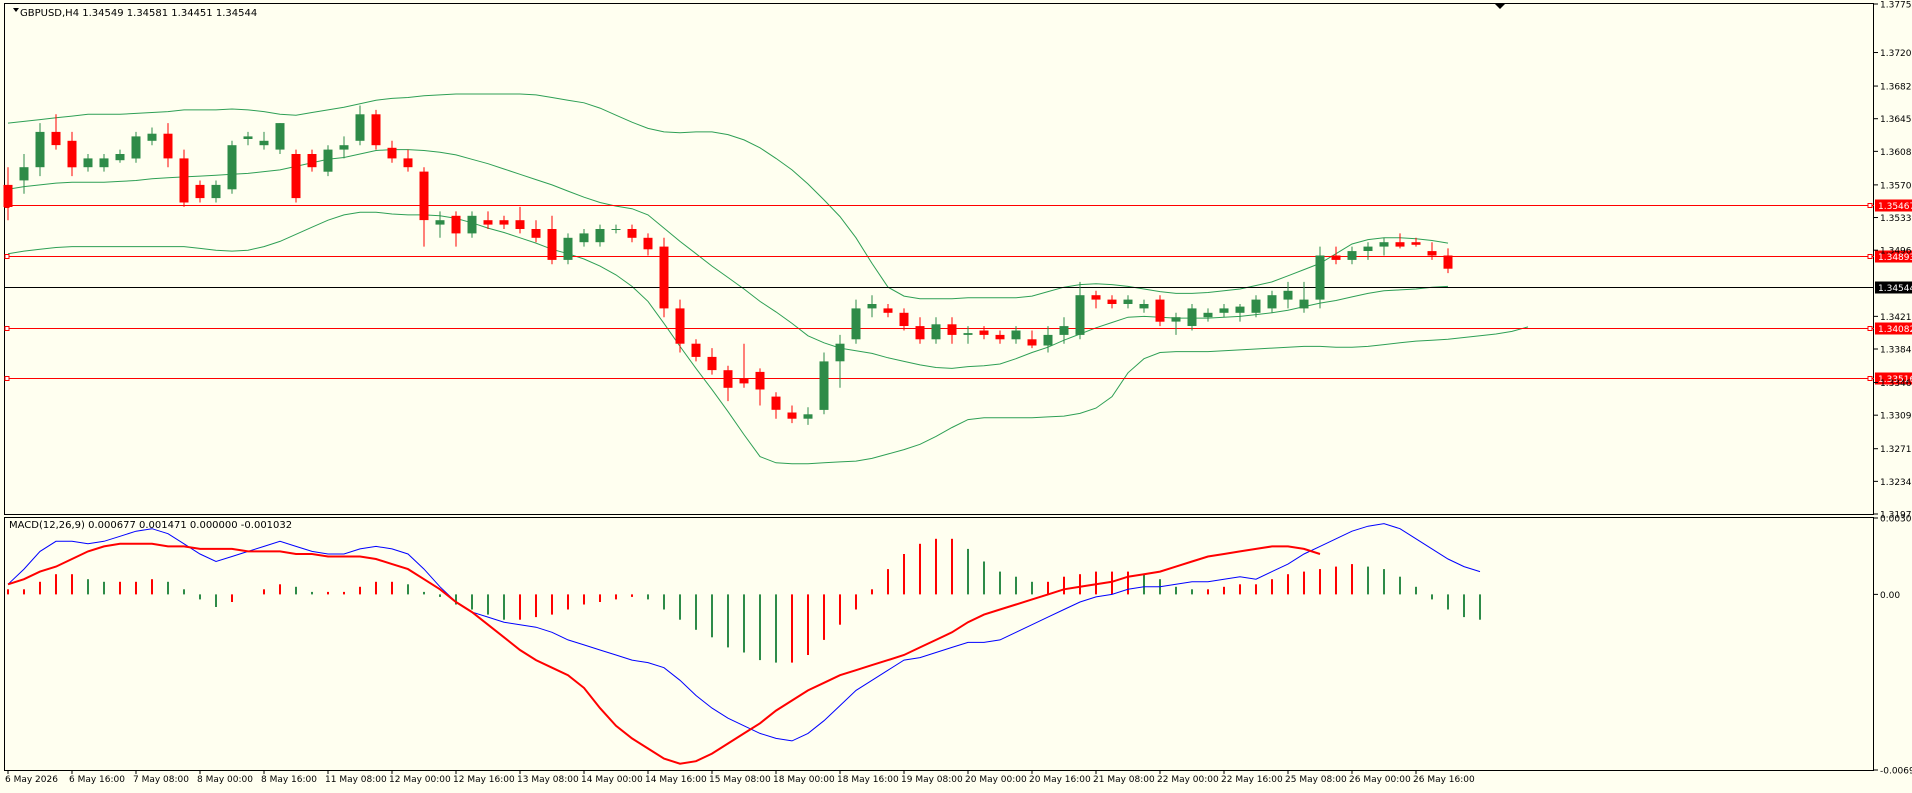 The width and height of the screenshot is (1912, 793). What do you see at coordinates (996, 780) in the screenshot?
I see `time-tick-label: 20 May 00:00` at bounding box center [996, 780].